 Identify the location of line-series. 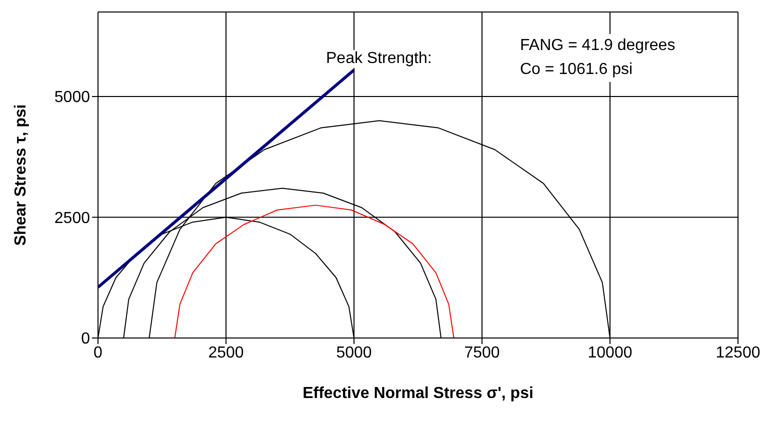
(314, 271).